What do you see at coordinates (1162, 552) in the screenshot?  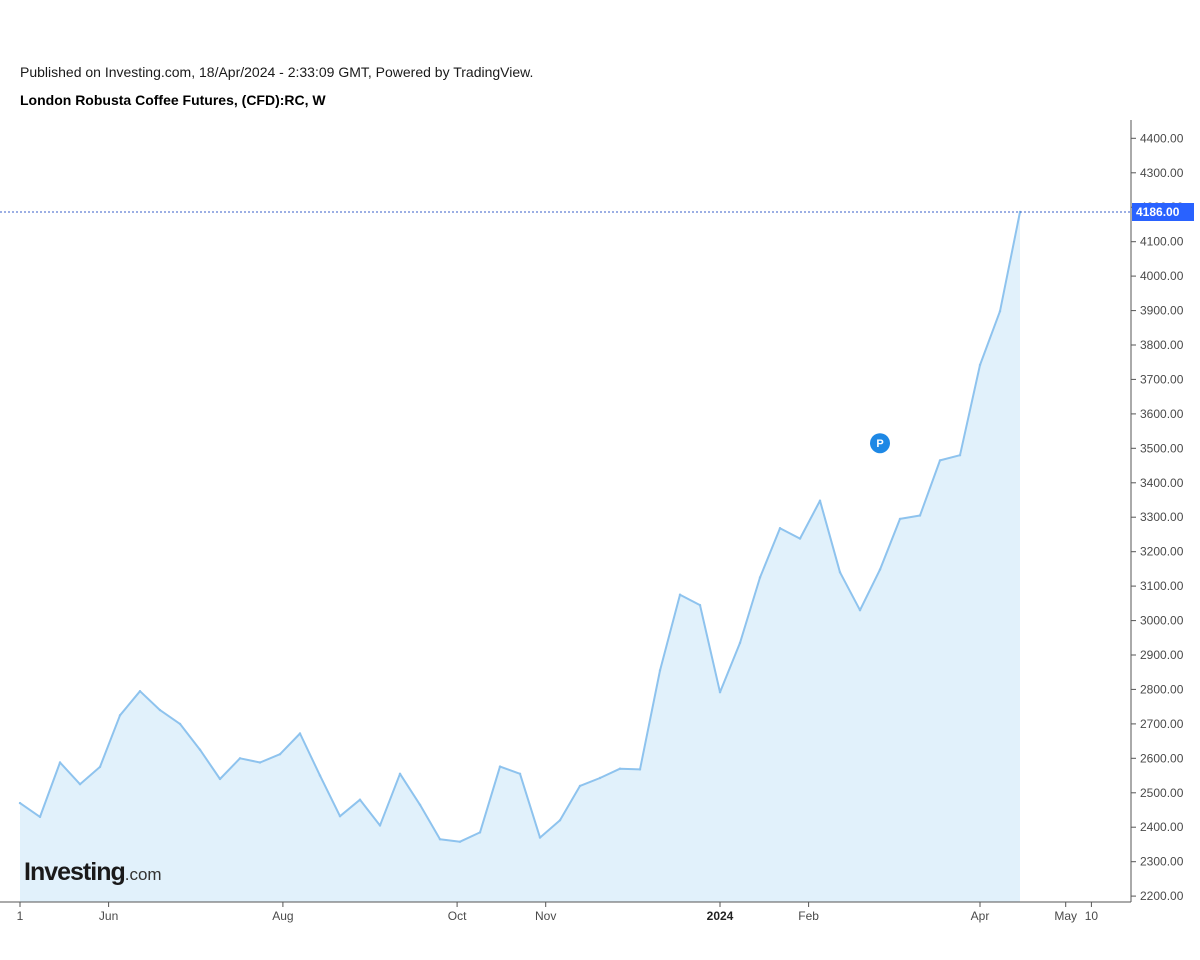 I see `y-tick-label: 3200.00` at bounding box center [1162, 552].